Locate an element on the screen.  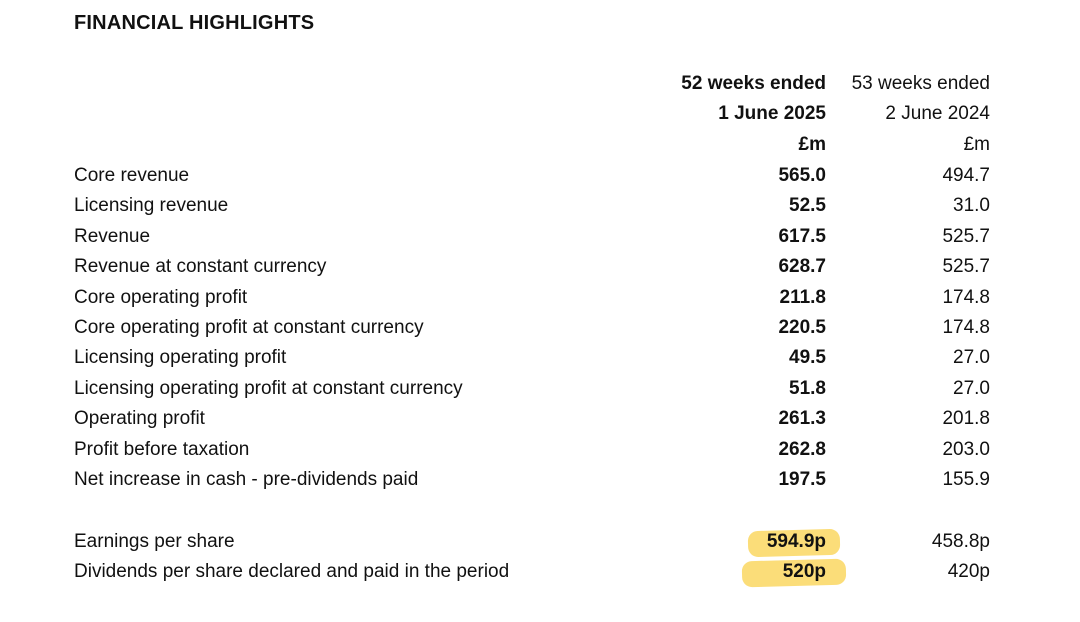
current-value: 628.7 is located at coordinates (802, 267).